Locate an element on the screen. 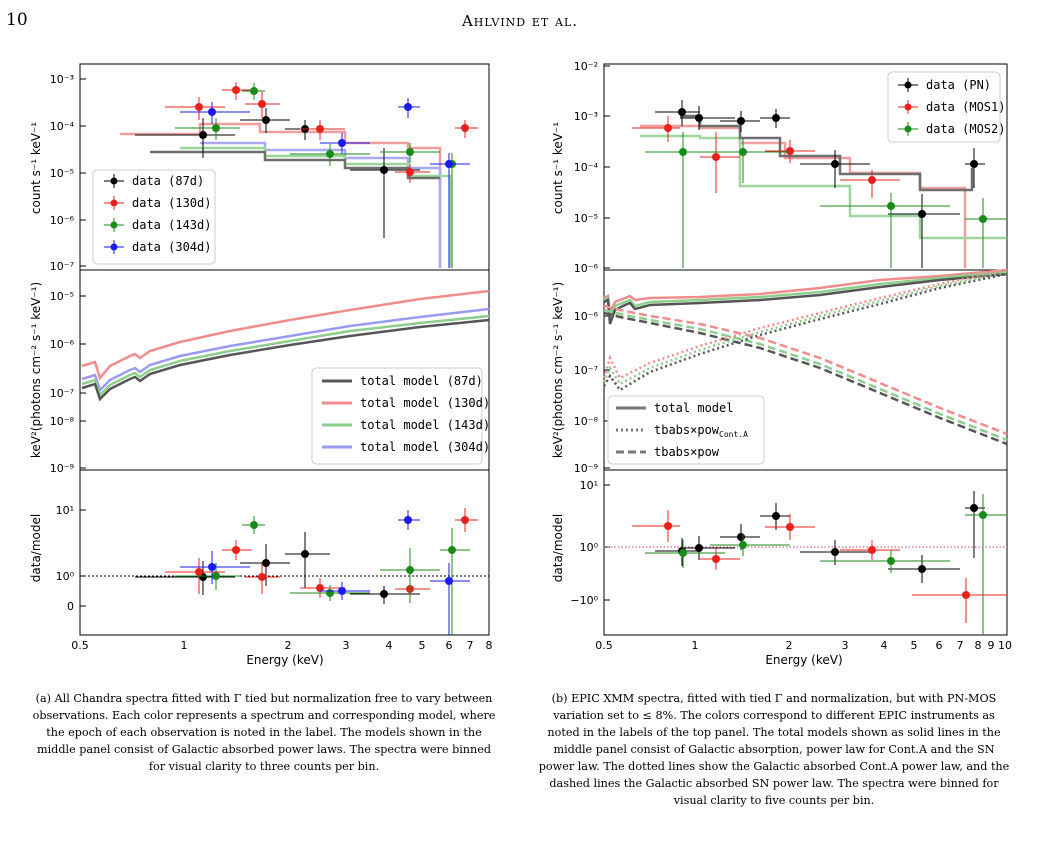 This screenshot has width=1040, height=847. model-step-87d is located at coordinates (295, 165).